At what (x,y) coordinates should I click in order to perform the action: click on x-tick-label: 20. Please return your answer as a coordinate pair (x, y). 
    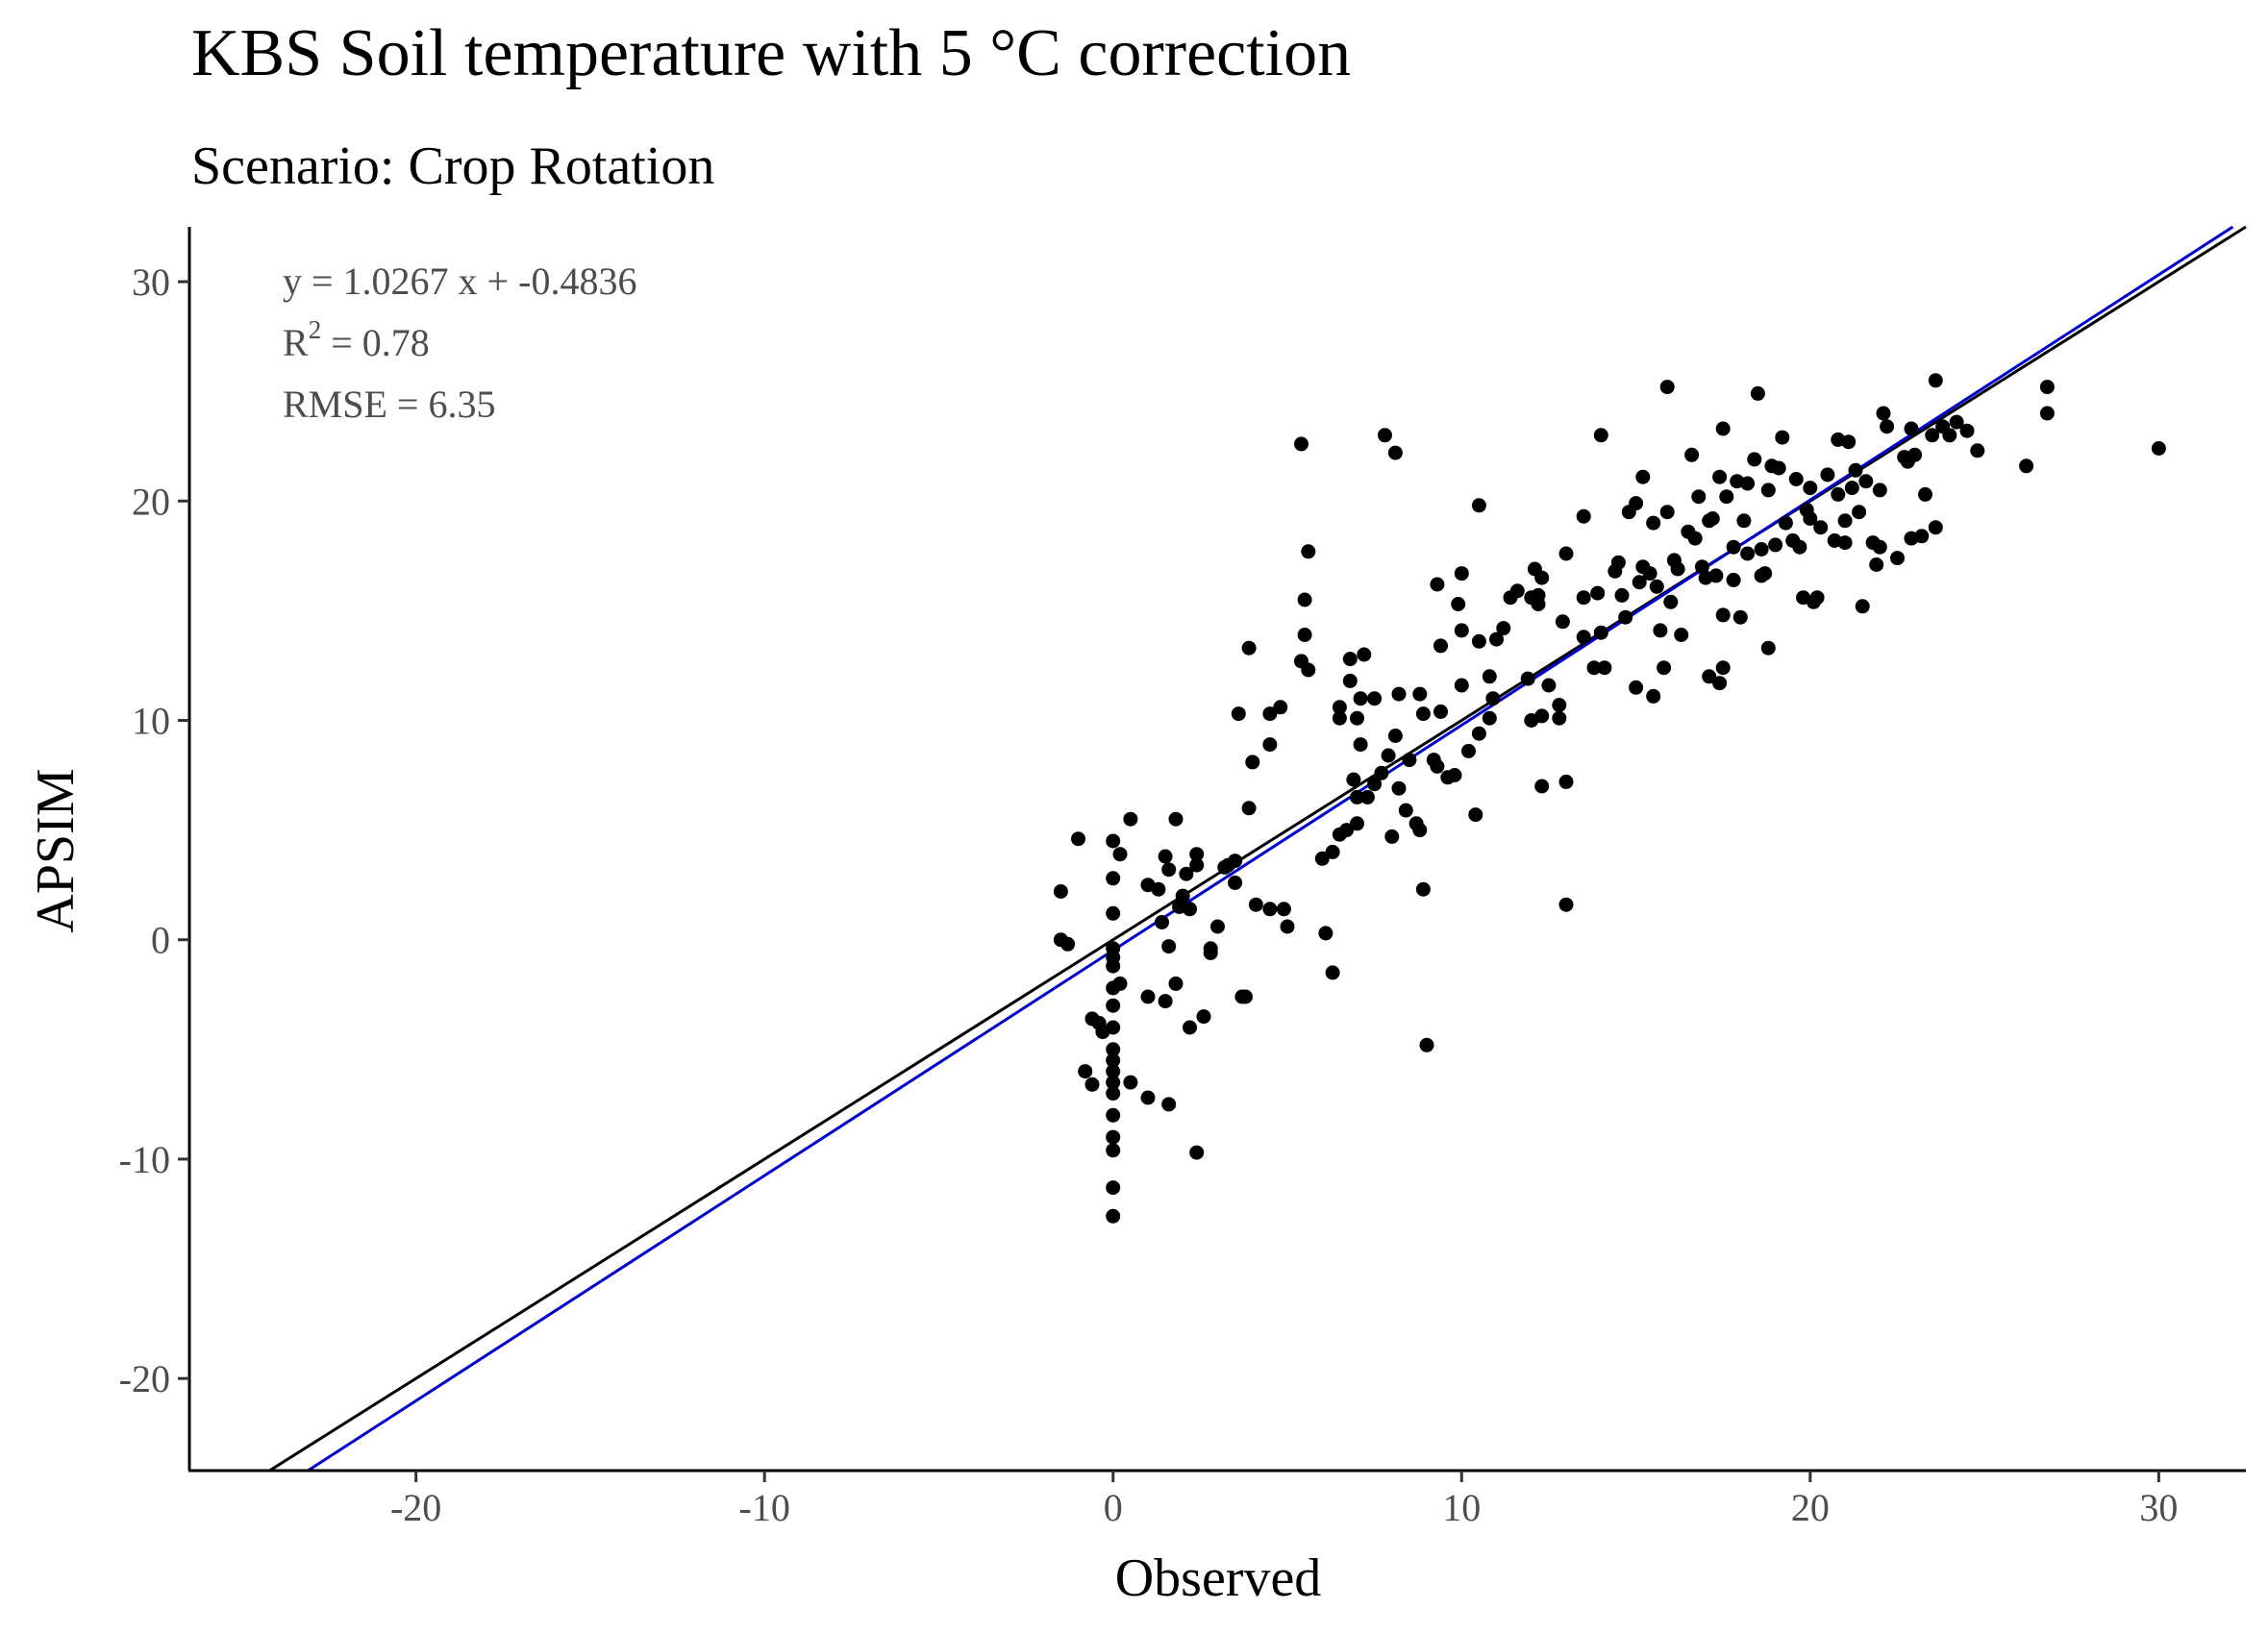
    Looking at the image, I should click on (1810, 1507).